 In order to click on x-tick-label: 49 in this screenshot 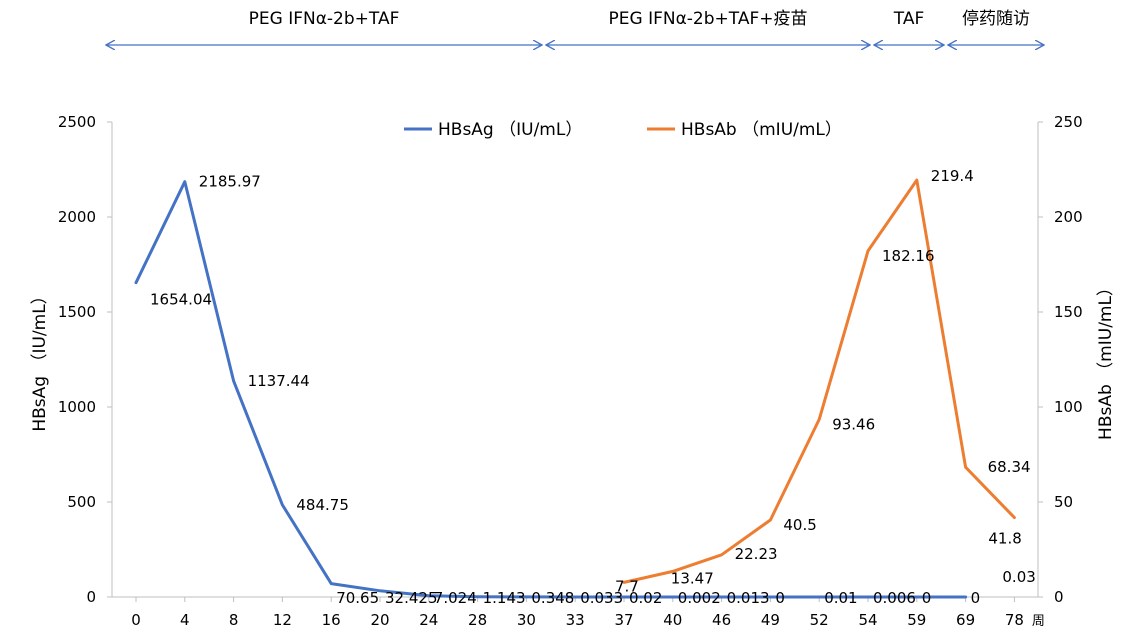, I will do `click(770, 620)`.